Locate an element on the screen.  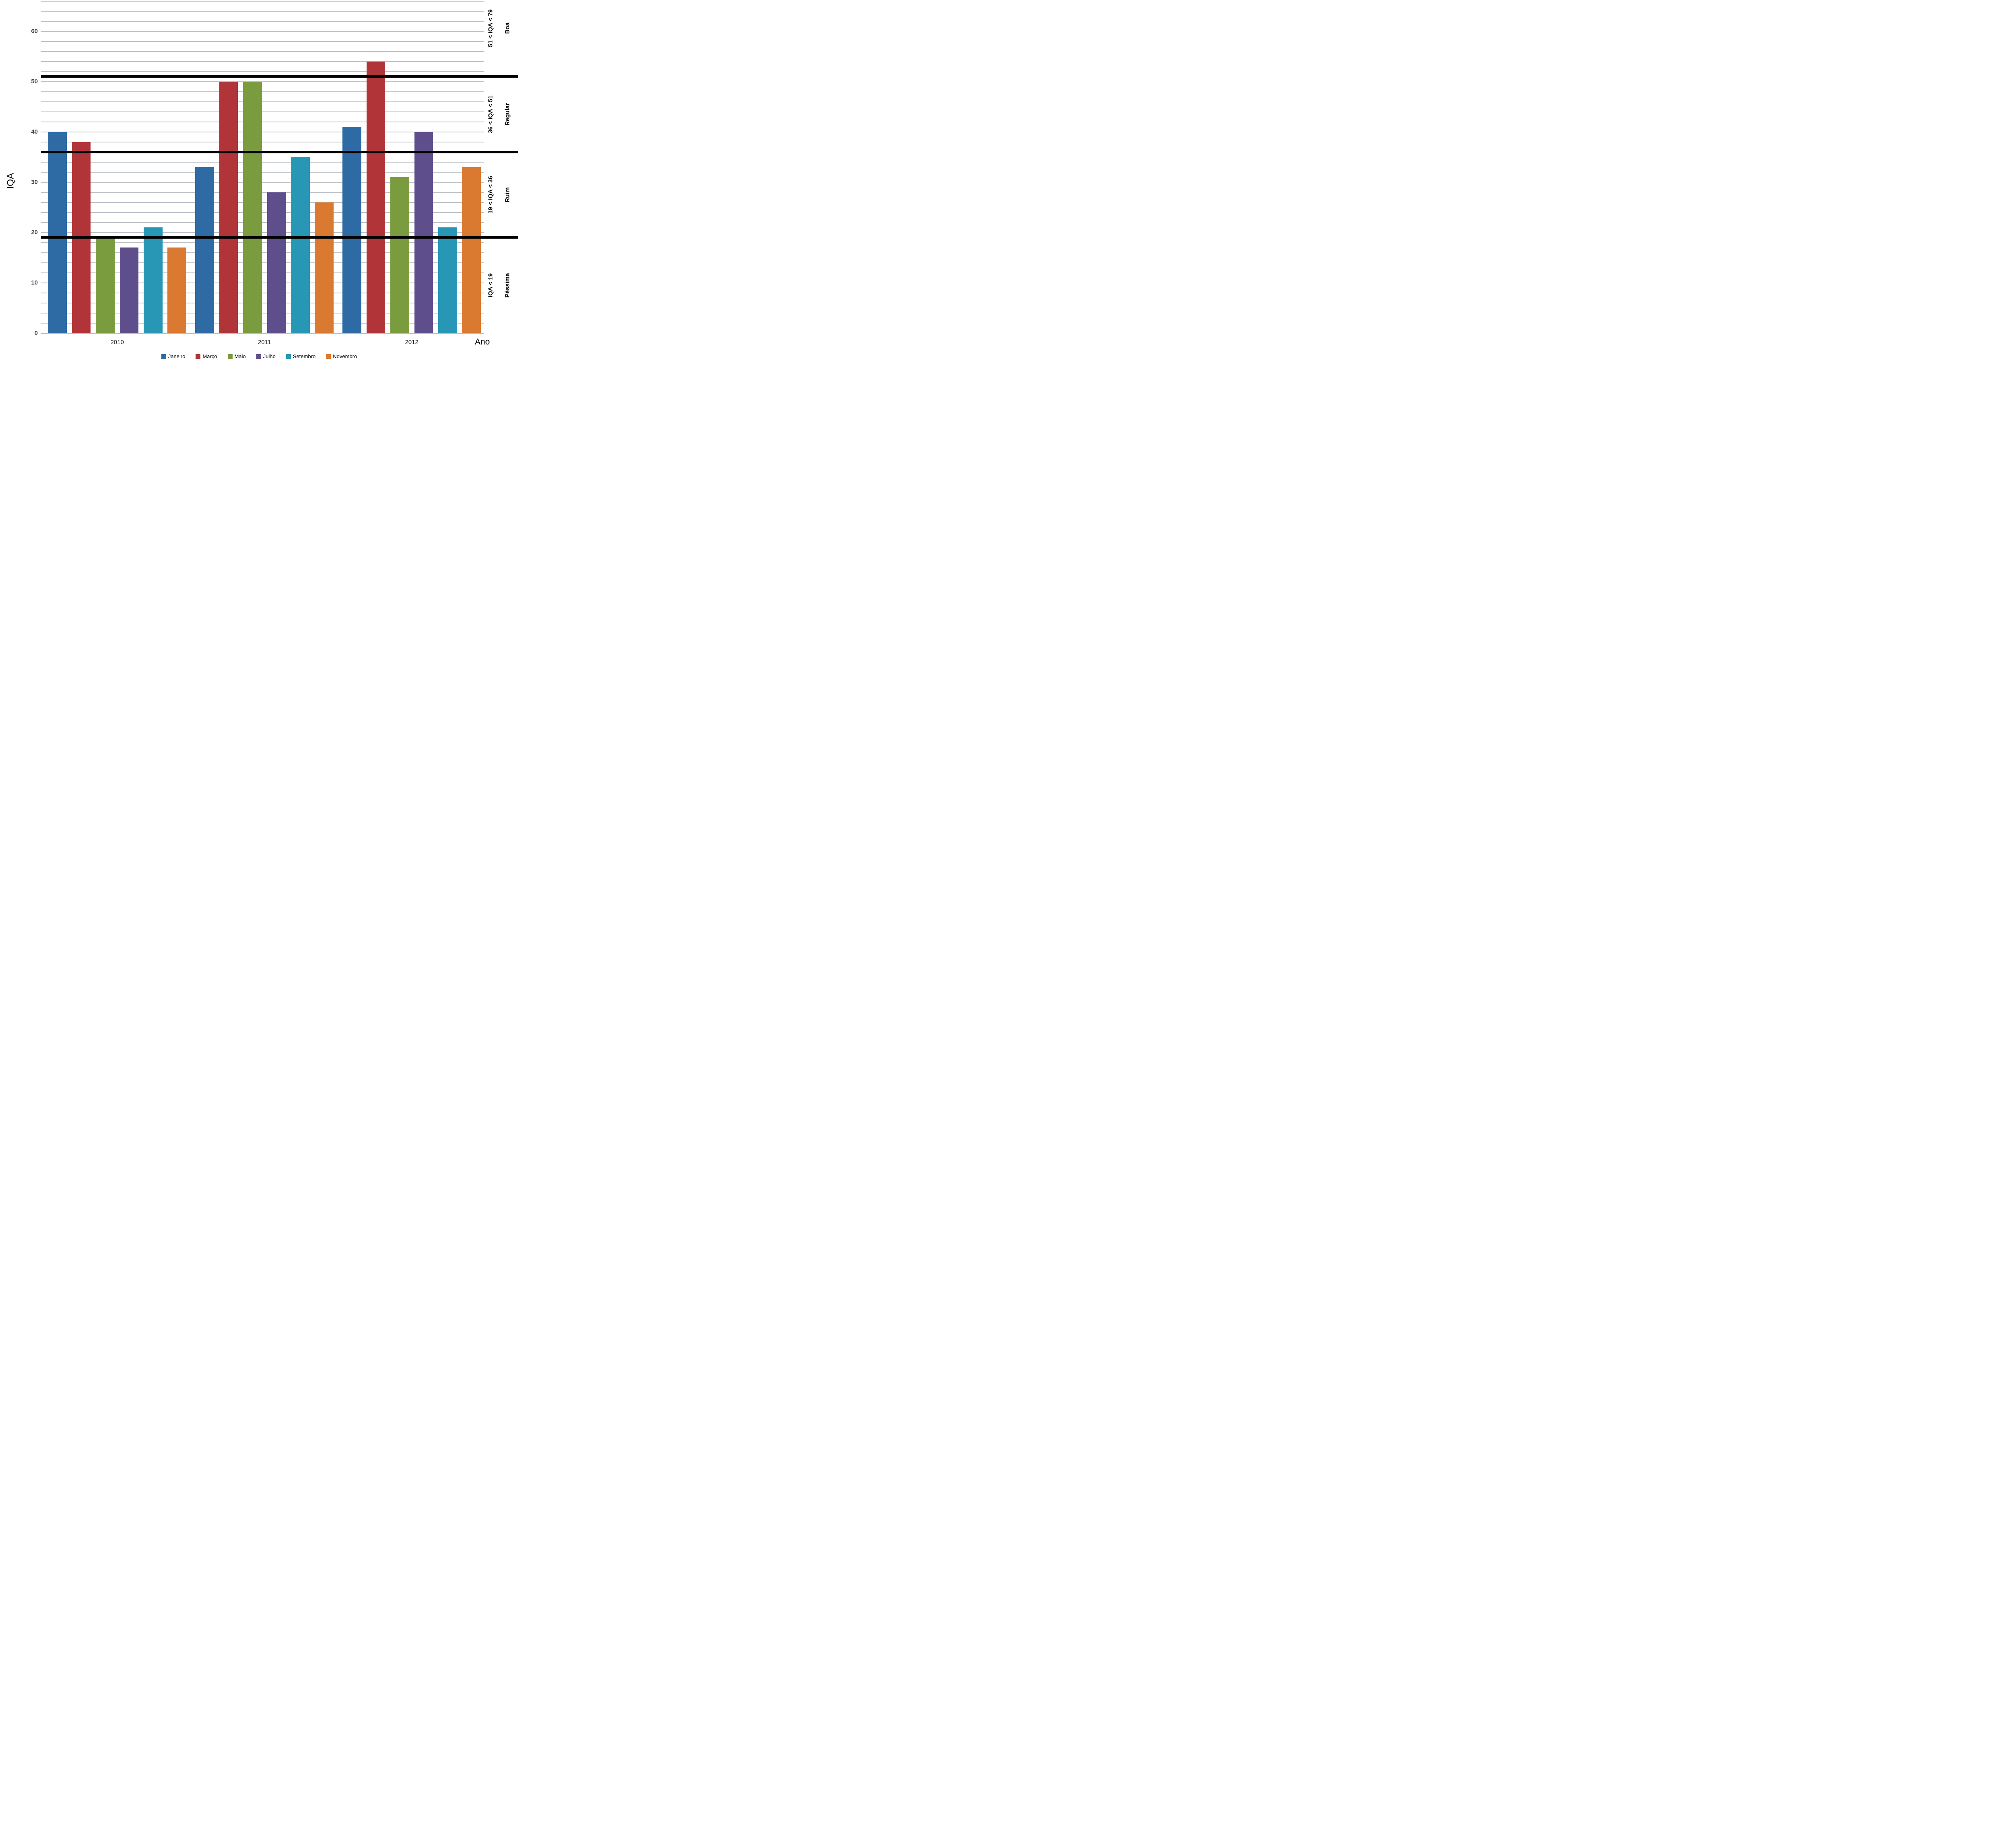
bar-março-2012 is located at coordinates (375, 197).